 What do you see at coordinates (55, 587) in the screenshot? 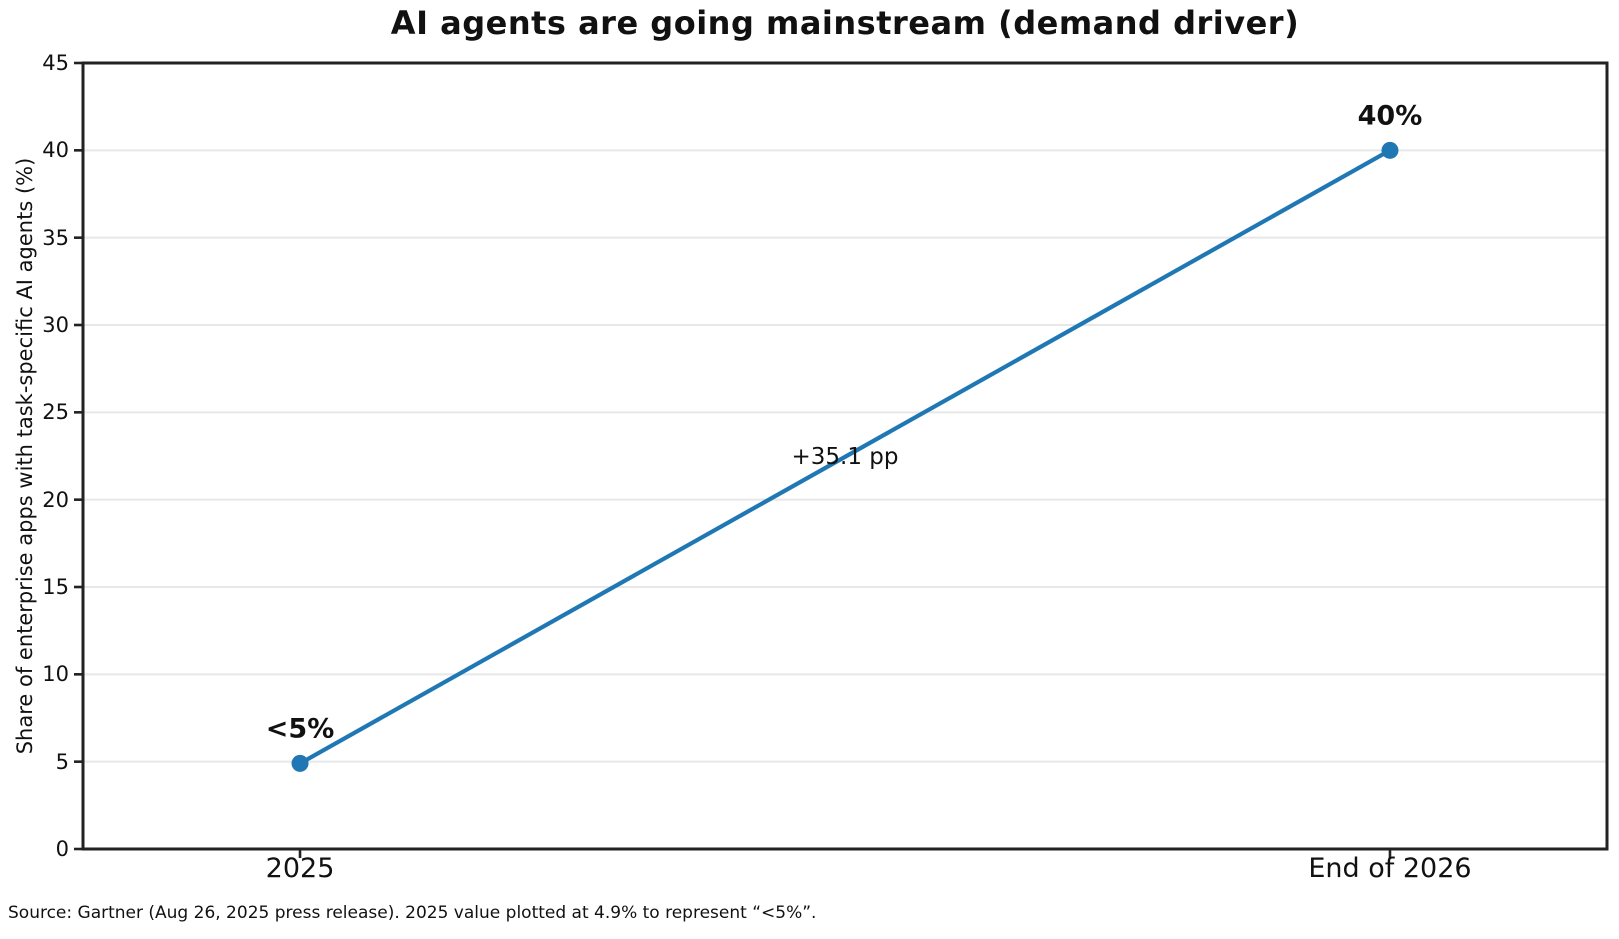
I see `y-tick-label-15: 15` at bounding box center [55, 587].